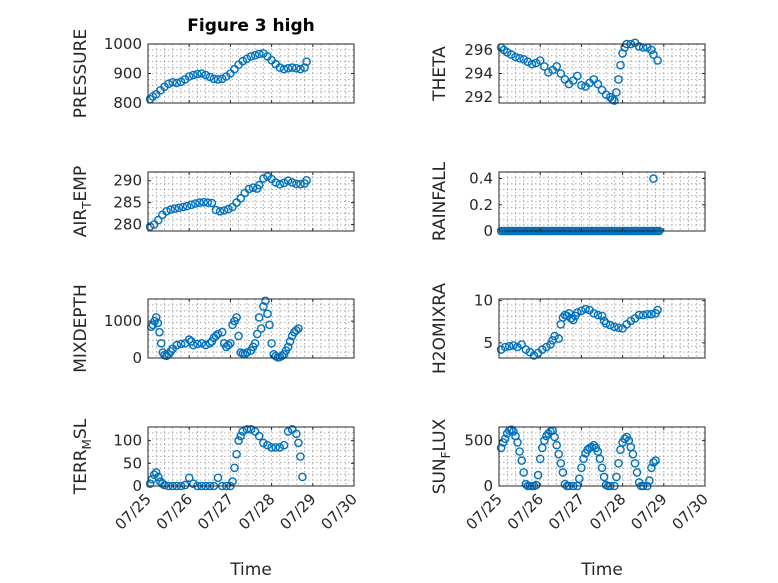  Describe the element at coordinates (601, 570) in the screenshot. I see `x-axis-label: Time` at that location.